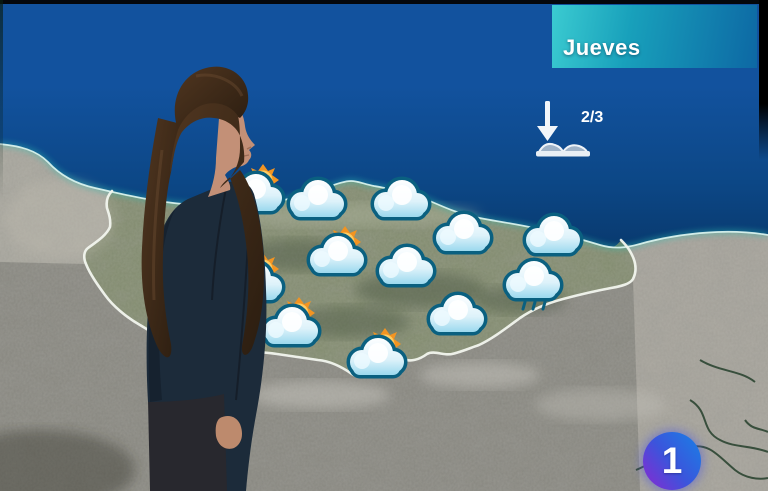  What do you see at coordinates (228, 432) in the screenshot?
I see `presenter-hand` at bounding box center [228, 432].